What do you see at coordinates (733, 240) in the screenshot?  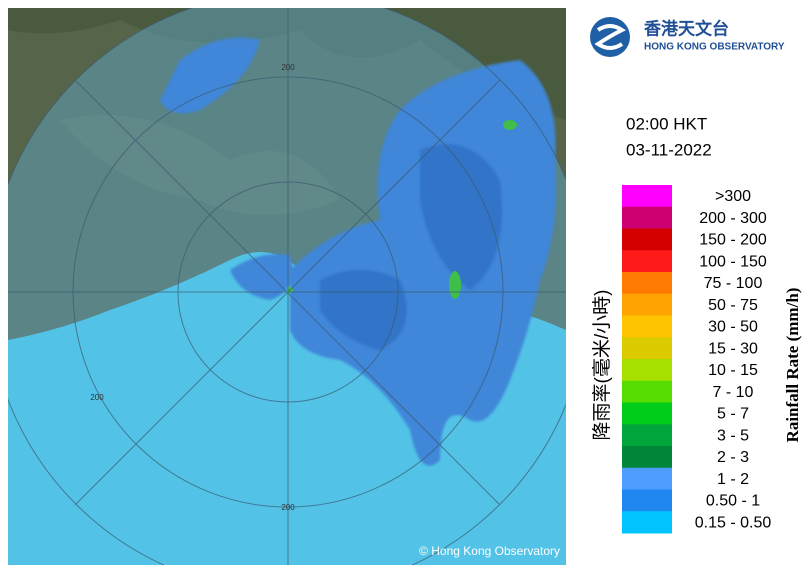 I see `legend-label: 150 - 200` at bounding box center [733, 240].